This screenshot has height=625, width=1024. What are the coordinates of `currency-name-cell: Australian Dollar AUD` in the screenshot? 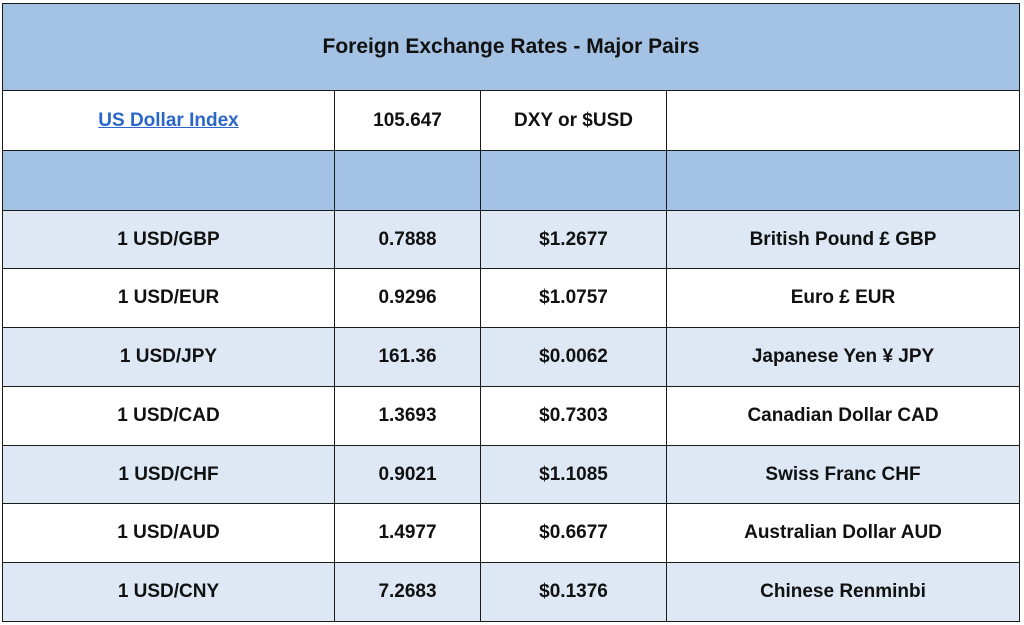 It's located at (843, 533).